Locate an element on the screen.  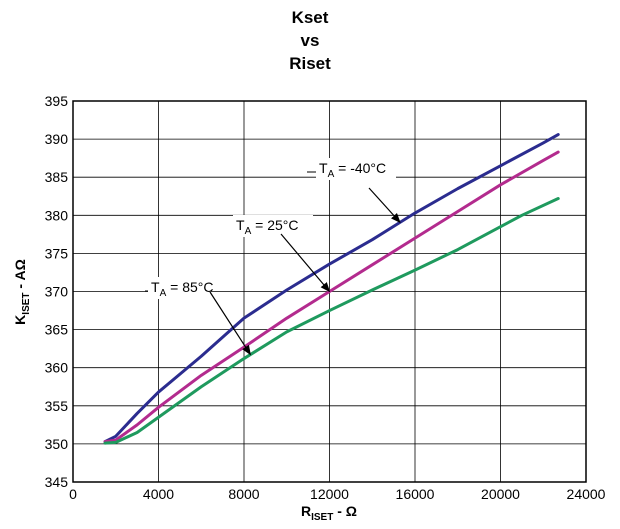
x-axis-label-main: R is located at coordinates (306, 511).